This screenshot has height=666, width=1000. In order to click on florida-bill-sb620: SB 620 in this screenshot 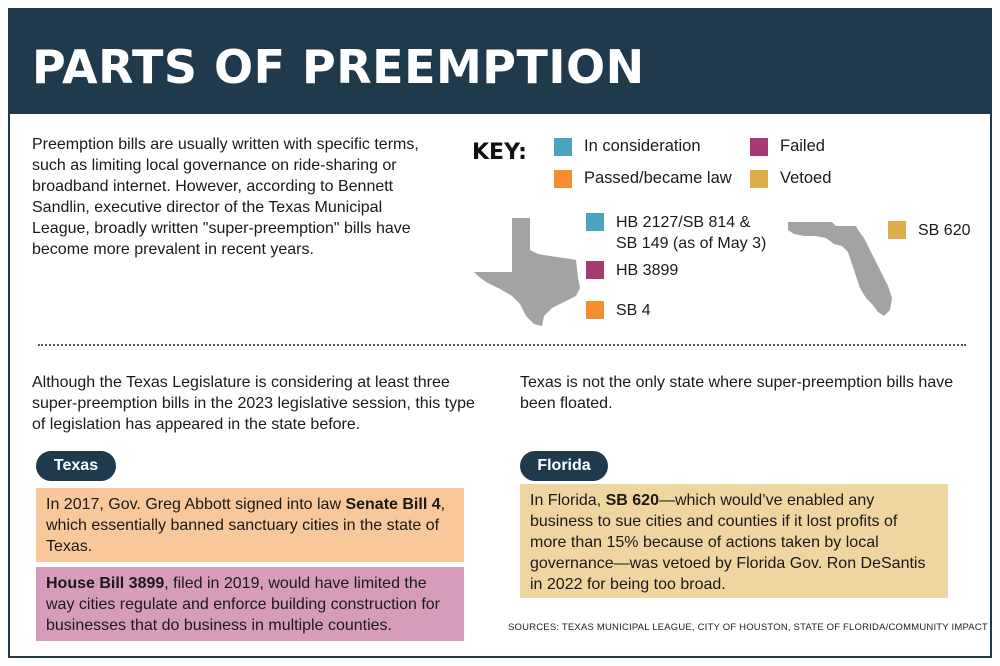, I will do `click(929, 230)`.